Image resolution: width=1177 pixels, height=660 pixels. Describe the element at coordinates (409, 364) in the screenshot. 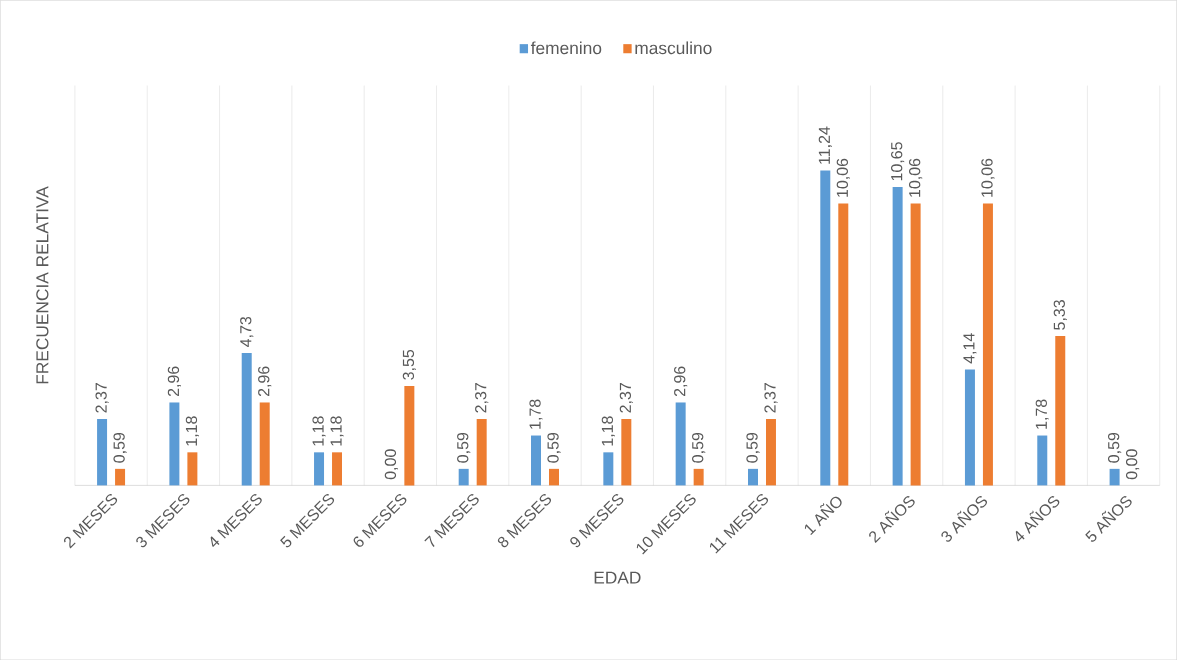

I see `data-label: 3,55` at that location.